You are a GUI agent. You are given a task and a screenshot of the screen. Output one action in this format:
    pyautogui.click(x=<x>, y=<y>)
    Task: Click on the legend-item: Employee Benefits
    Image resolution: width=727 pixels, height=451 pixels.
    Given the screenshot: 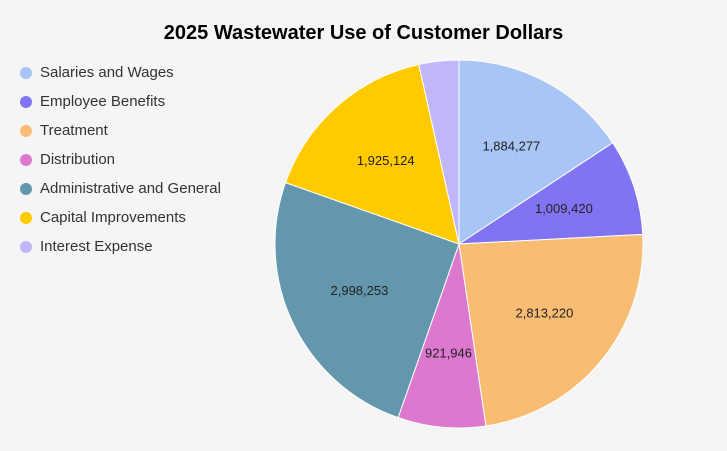 What is the action you would take?
    pyautogui.click(x=120, y=101)
    